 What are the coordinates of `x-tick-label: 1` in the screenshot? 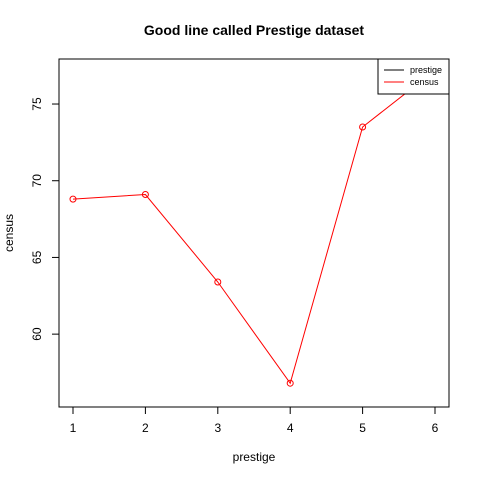 It's located at (73, 428).